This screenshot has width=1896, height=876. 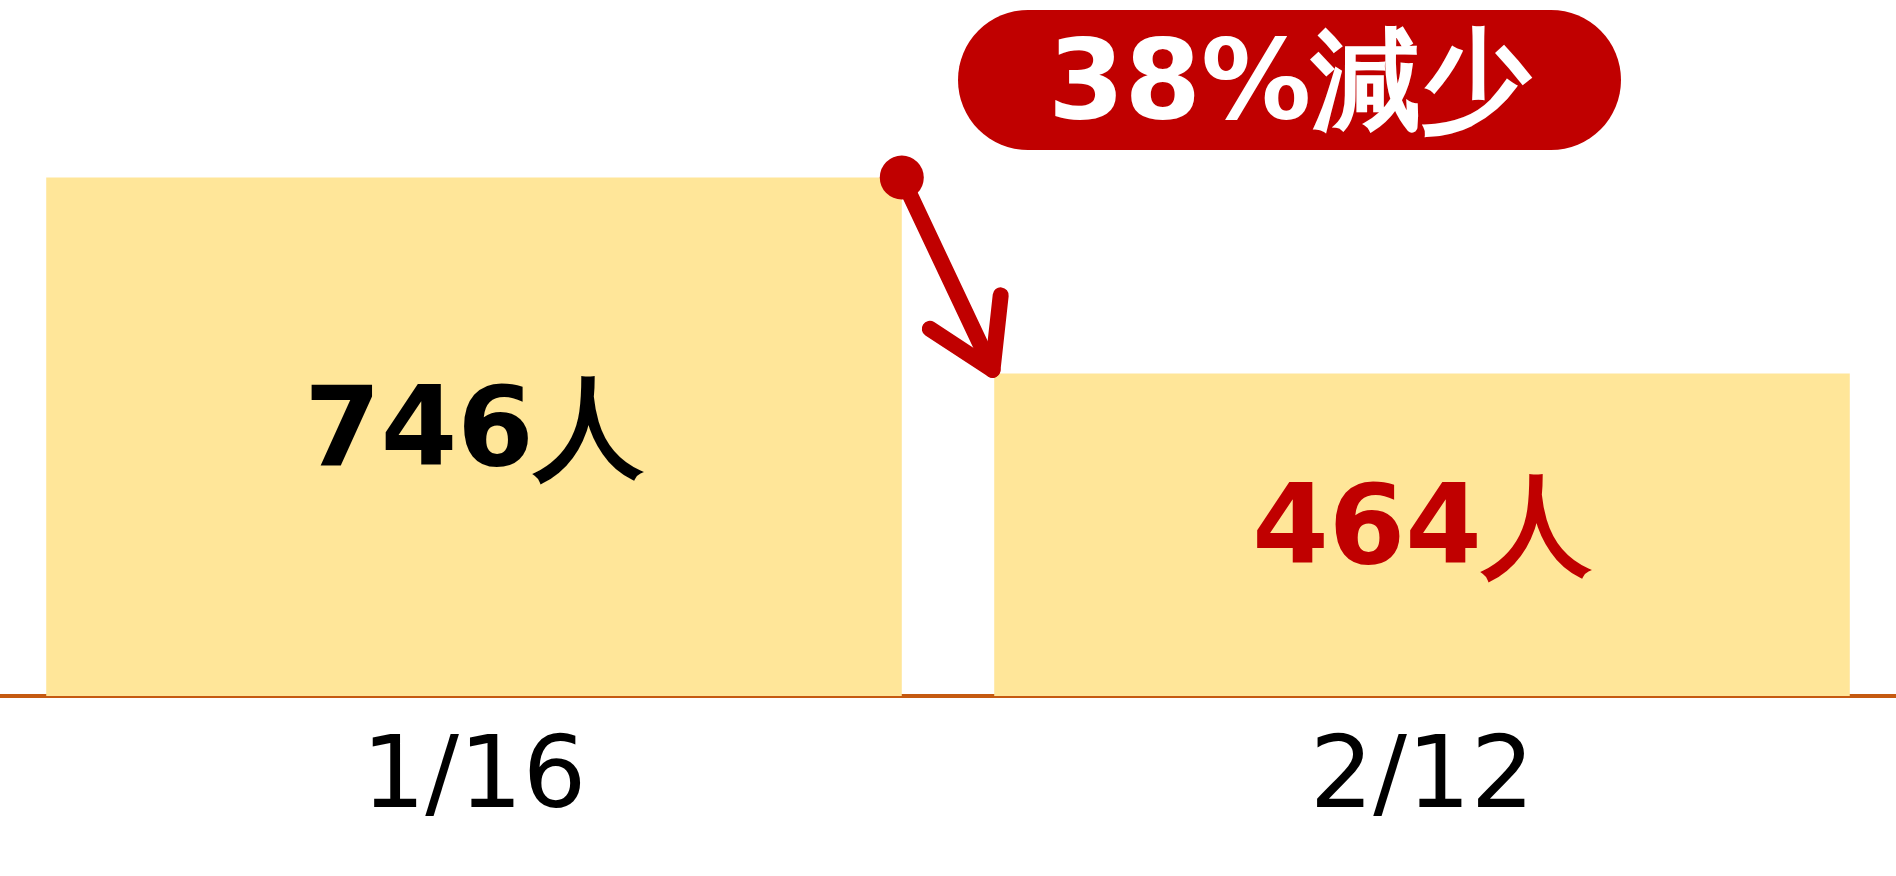 I want to click on data-label: 464人, so click(x=1422, y=525).